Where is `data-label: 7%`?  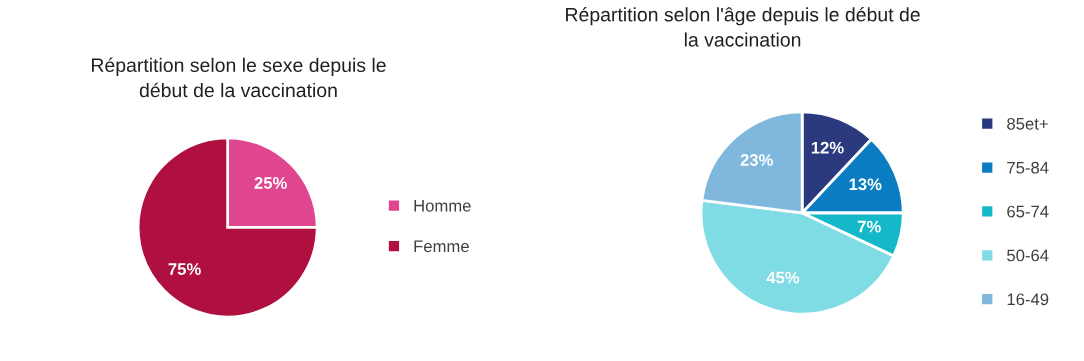
data-label: 7% is located at coordinates (869, 226).